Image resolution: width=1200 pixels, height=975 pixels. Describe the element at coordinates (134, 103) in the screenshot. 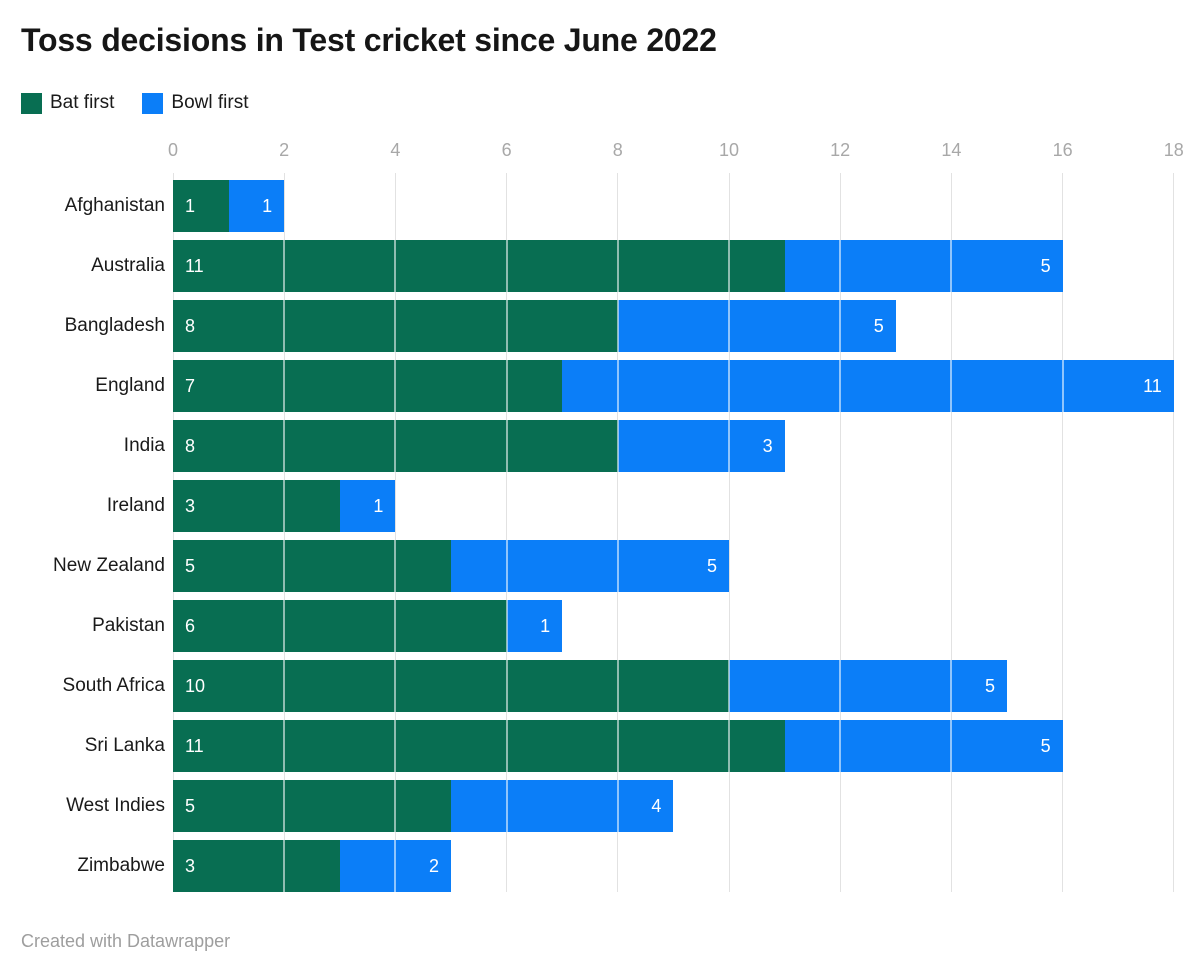

I see `legend: Bat first Bowl first` at that location.